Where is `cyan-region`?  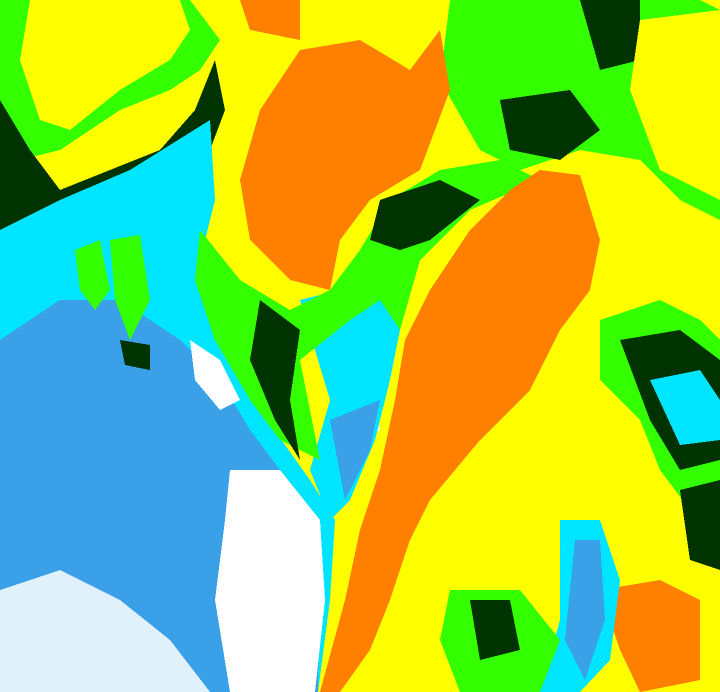
cyan-region is located at coordinates (685, 407).